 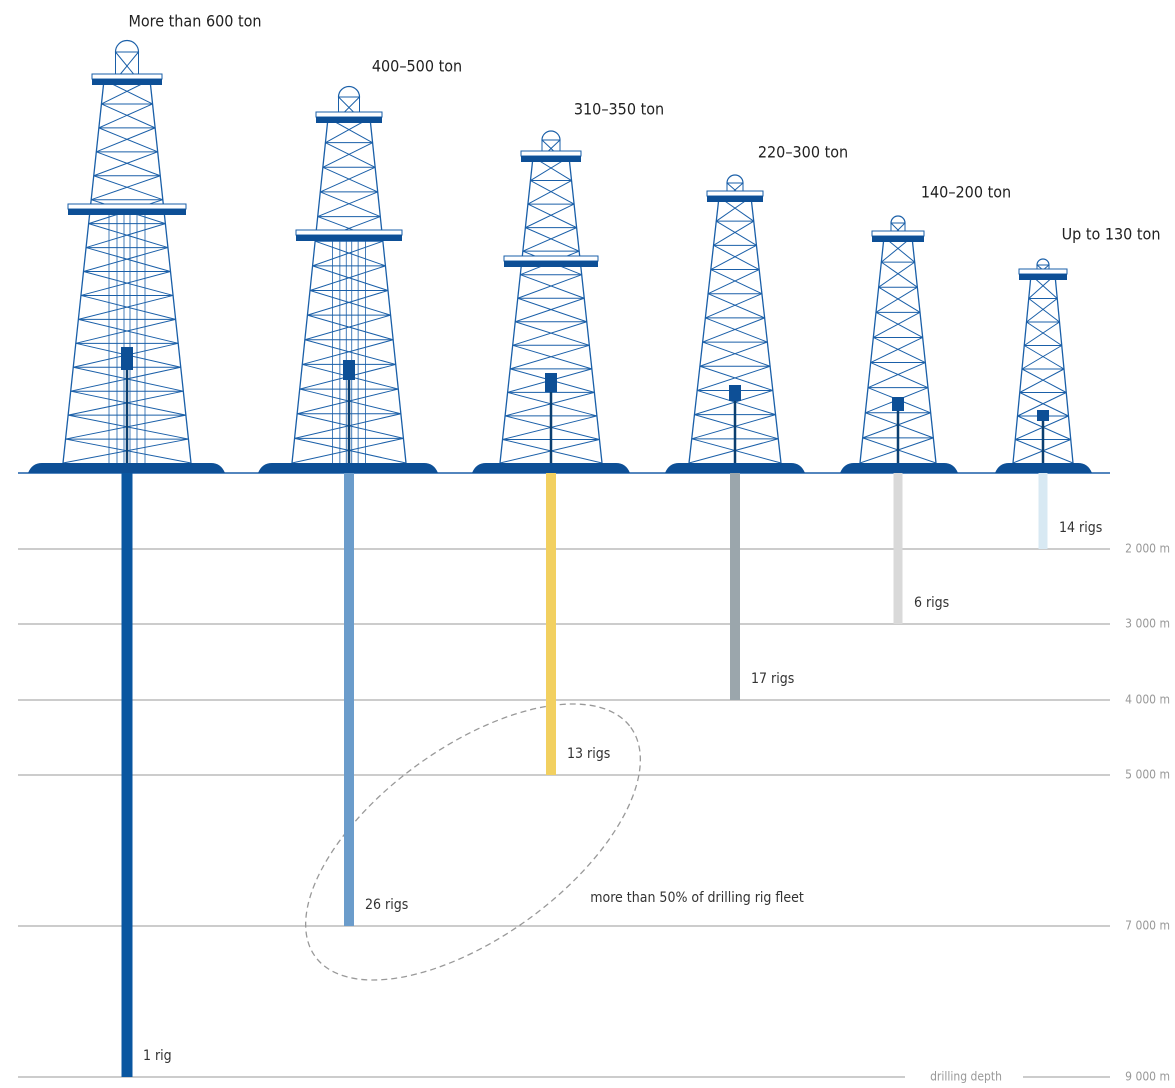 I want to click on highlight-ellipse, so click(x=473, y=842).